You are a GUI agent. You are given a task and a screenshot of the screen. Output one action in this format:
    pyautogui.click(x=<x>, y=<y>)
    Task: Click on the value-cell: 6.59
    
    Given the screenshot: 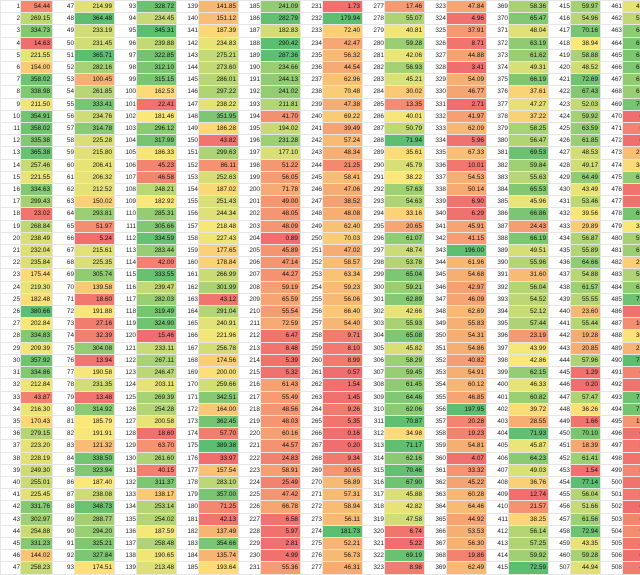 What is the action you would take?
    pyautogui.click(x=631, y=129)
    